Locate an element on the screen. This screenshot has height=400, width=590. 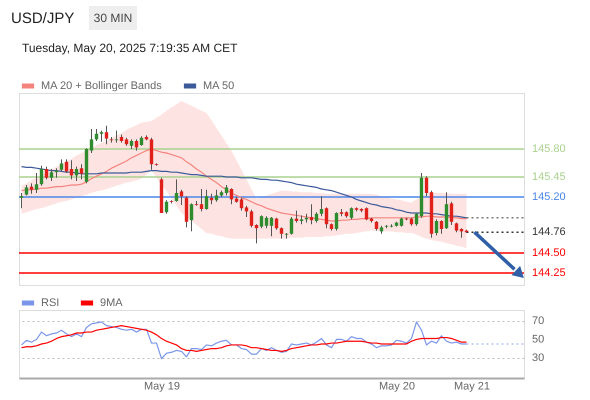
chart-subtitle: Tuesday, May 20, 2025 7:19:35 AM CET is located at coordinates (130, 48).